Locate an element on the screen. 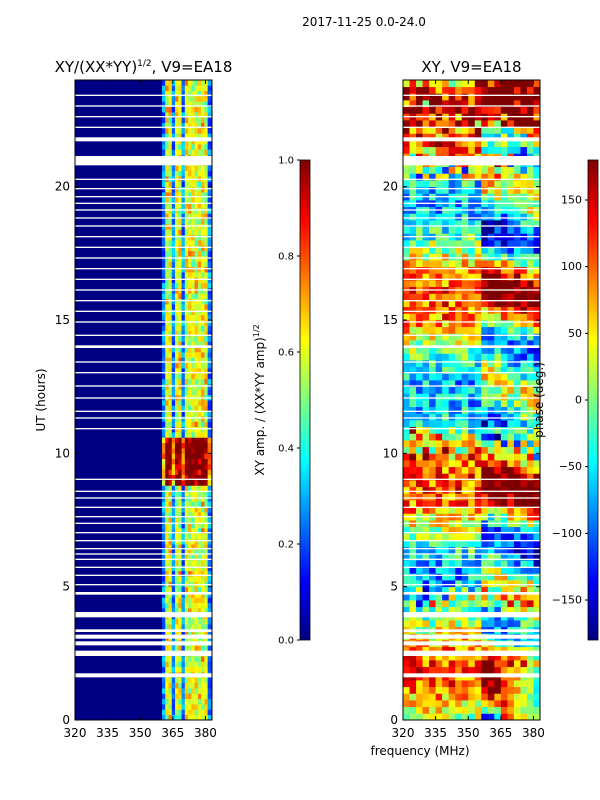 The width and height of the screenshot is (600, 800). amplitude-flagged-row is located at coordinates (143, 335).